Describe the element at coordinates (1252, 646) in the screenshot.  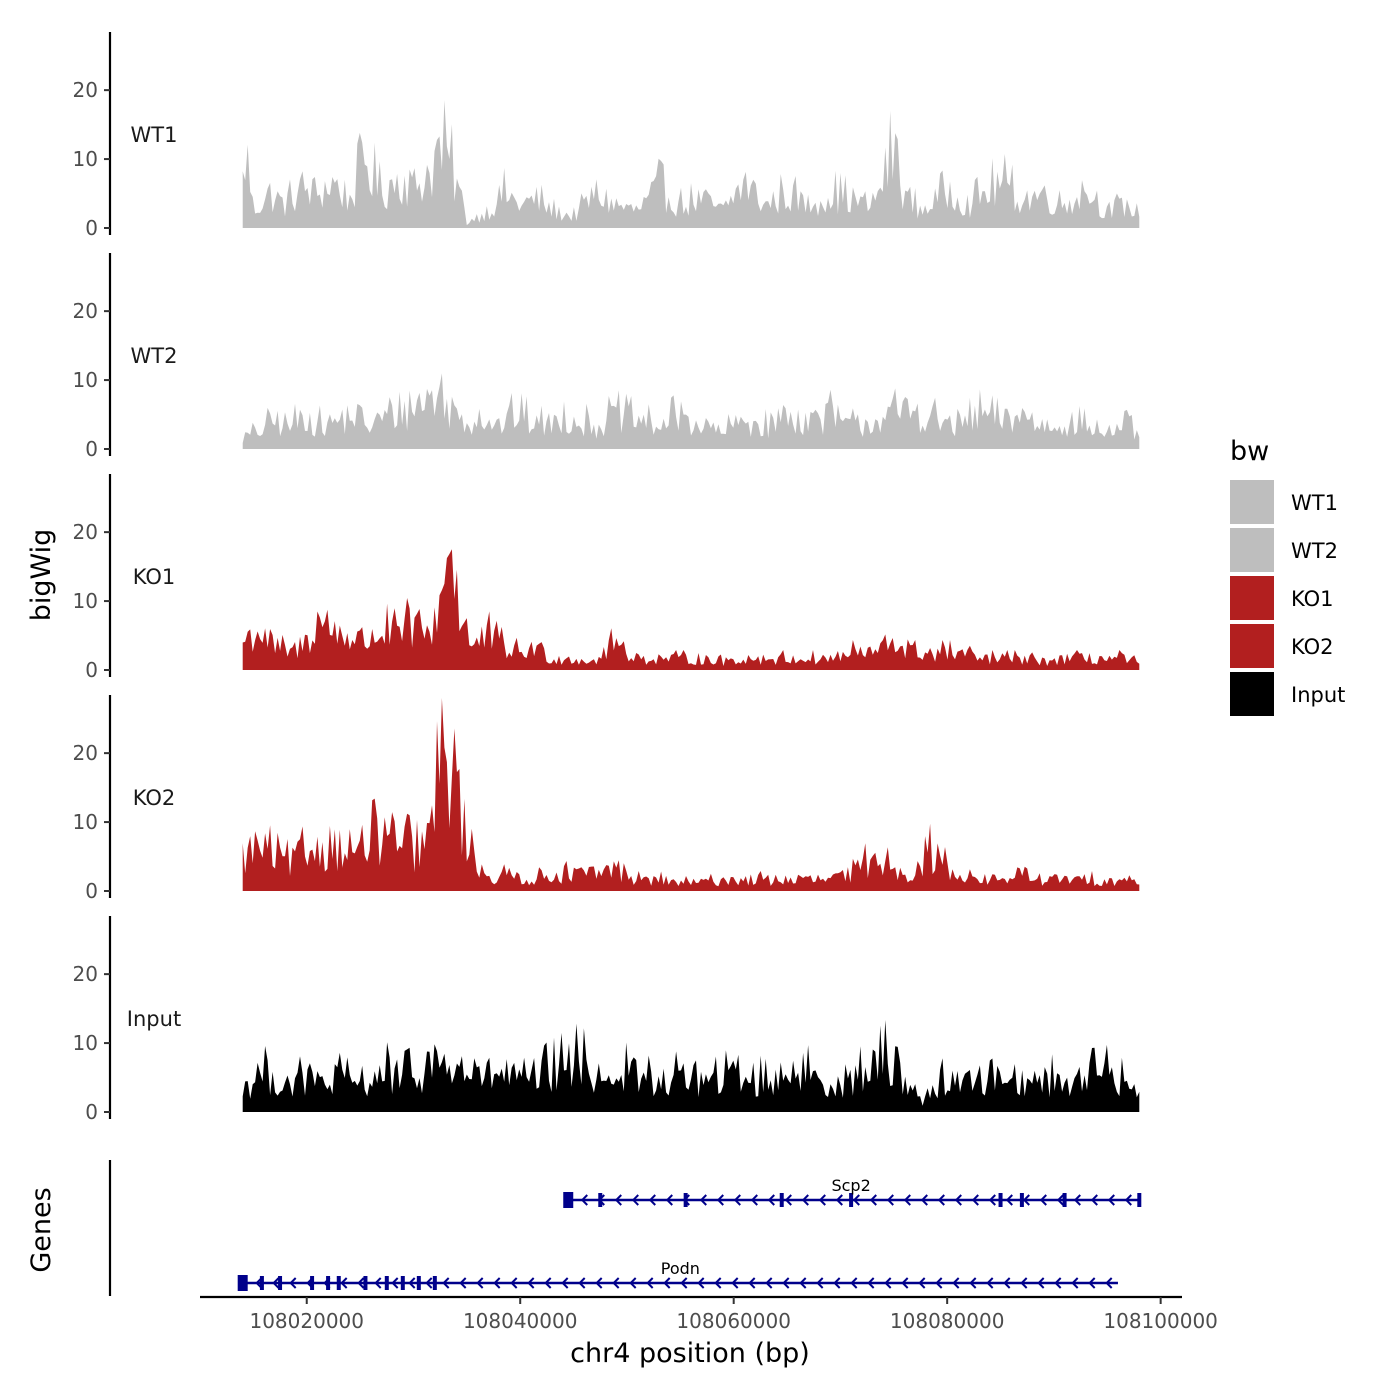
I see `legend-key-ko2` at that location.